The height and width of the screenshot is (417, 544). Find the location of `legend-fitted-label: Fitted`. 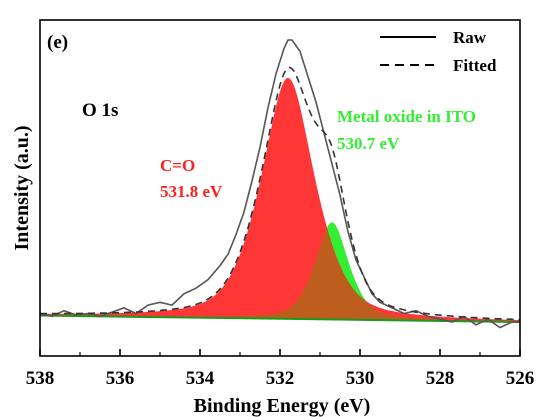

legend-fitted-label: Fitted is located at coordinates (475, 65).